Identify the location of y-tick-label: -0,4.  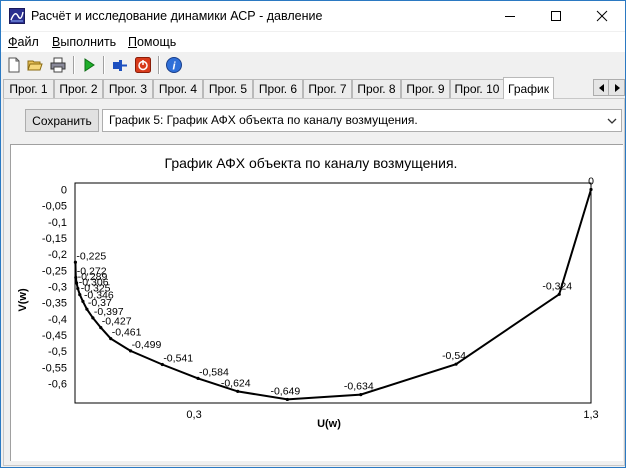
(57, 320).